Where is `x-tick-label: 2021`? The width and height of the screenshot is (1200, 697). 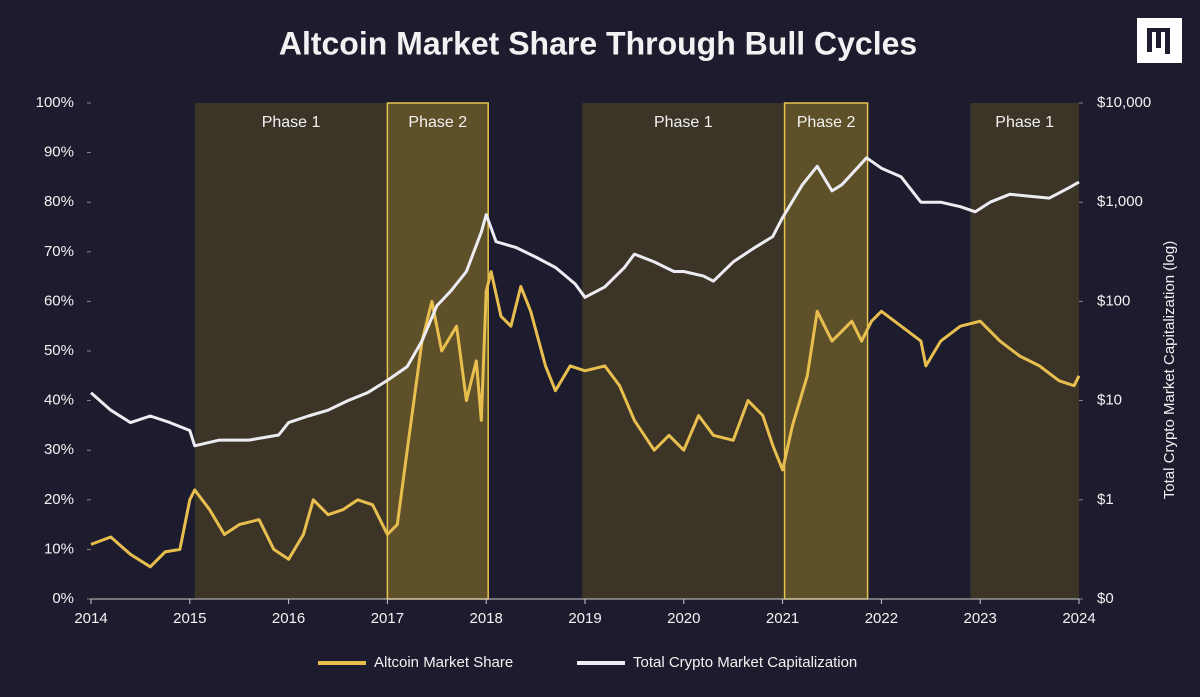 x-tick-label: 2021 is located at coordinates (782, 618).